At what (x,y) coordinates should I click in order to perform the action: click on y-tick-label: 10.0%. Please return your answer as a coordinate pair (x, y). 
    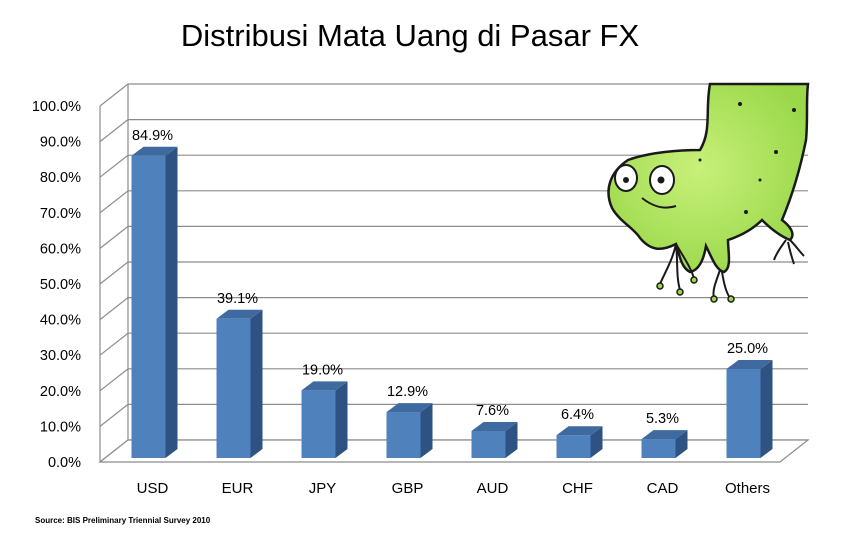
    Looking at the image, I should click on (60, 427).